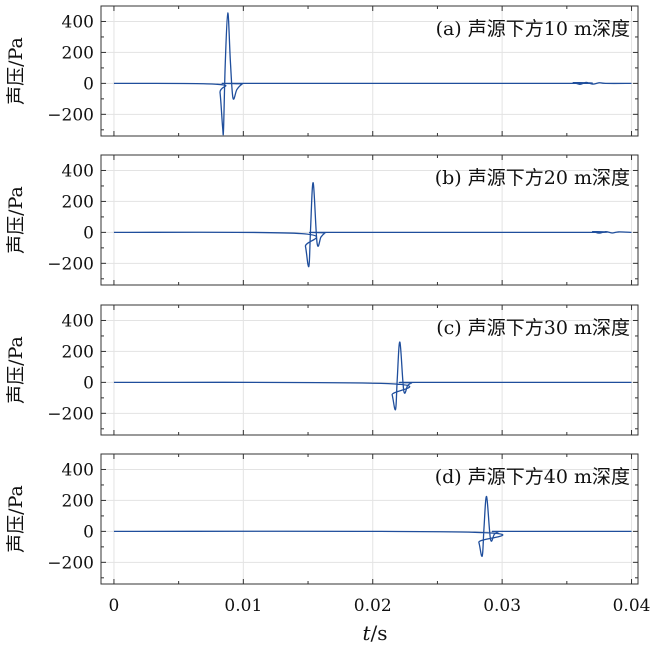 This screenshot has width=650, height=652. I want to click on x-tick-label-1: 0.01, so click(243, 606).